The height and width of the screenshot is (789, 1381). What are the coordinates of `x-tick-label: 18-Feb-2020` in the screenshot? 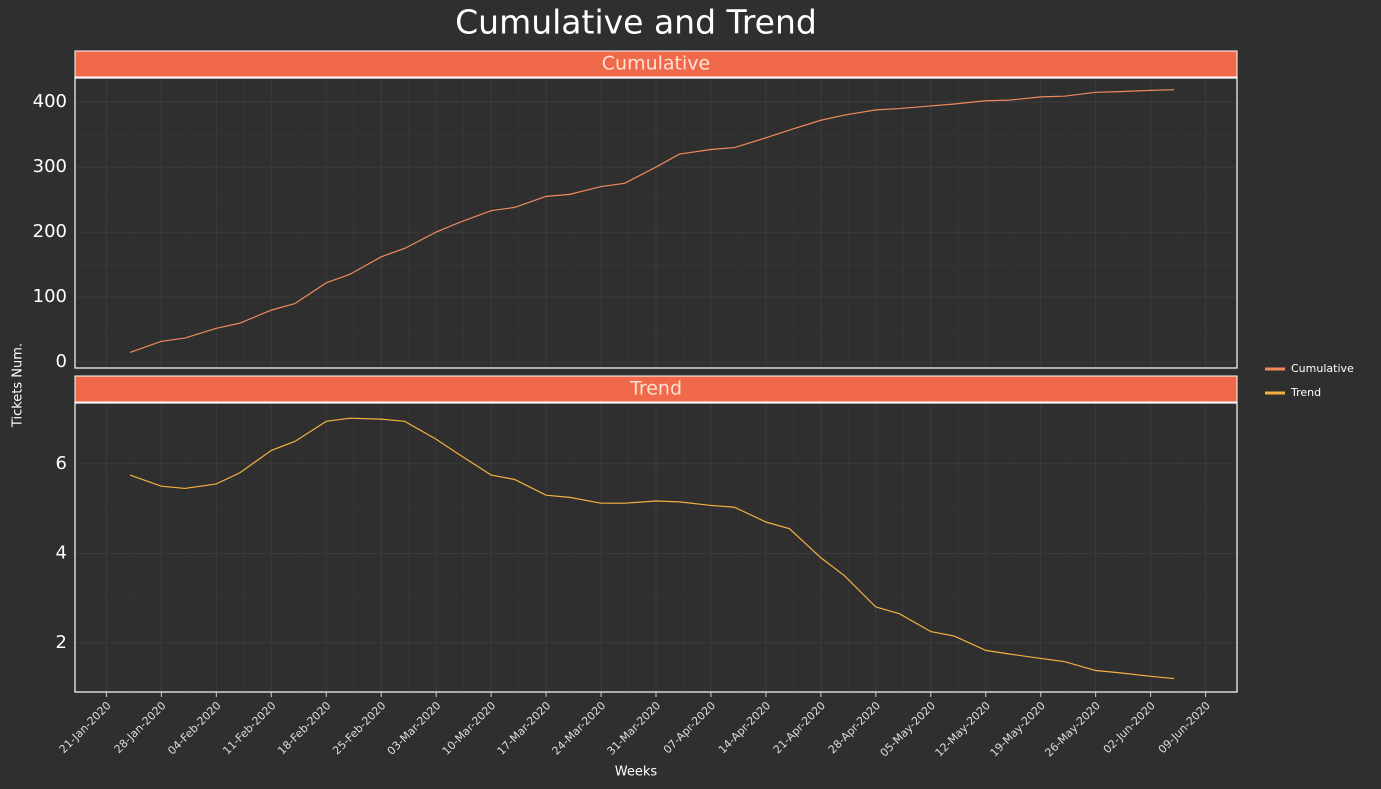 It's located at (304, 728).